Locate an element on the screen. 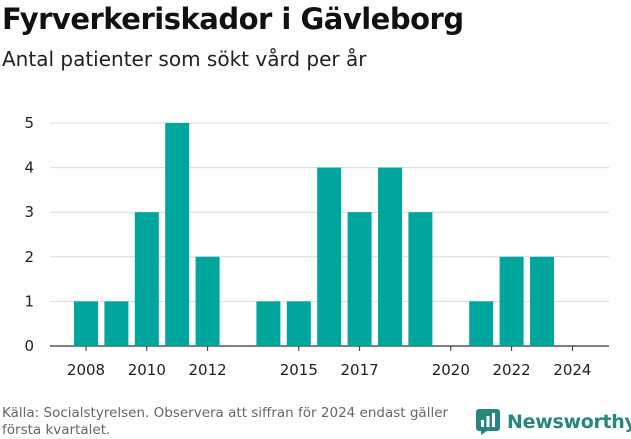 The width and height of the screenshot is (631, 439). x-tick-label: 2008 is located at coordinates (86, 370).